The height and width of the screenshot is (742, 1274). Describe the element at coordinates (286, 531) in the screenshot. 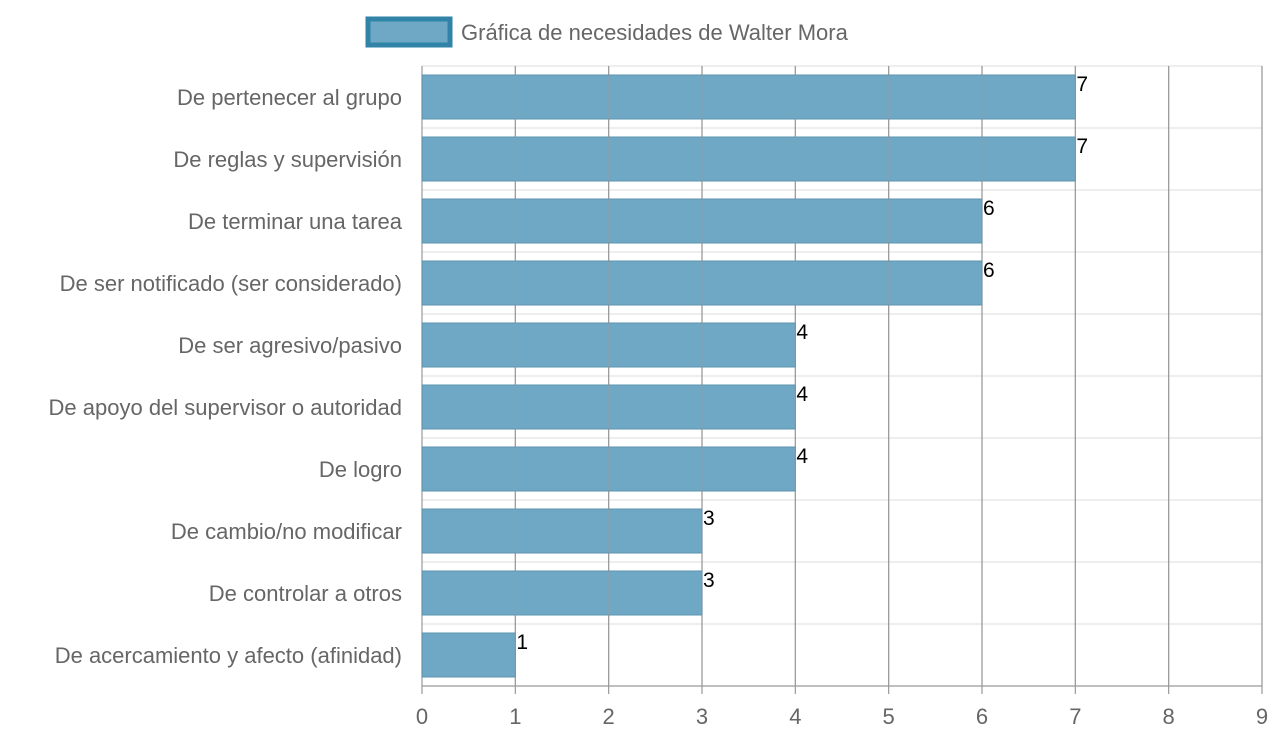

I see `category-label: De cambio/no modificar` at that location.